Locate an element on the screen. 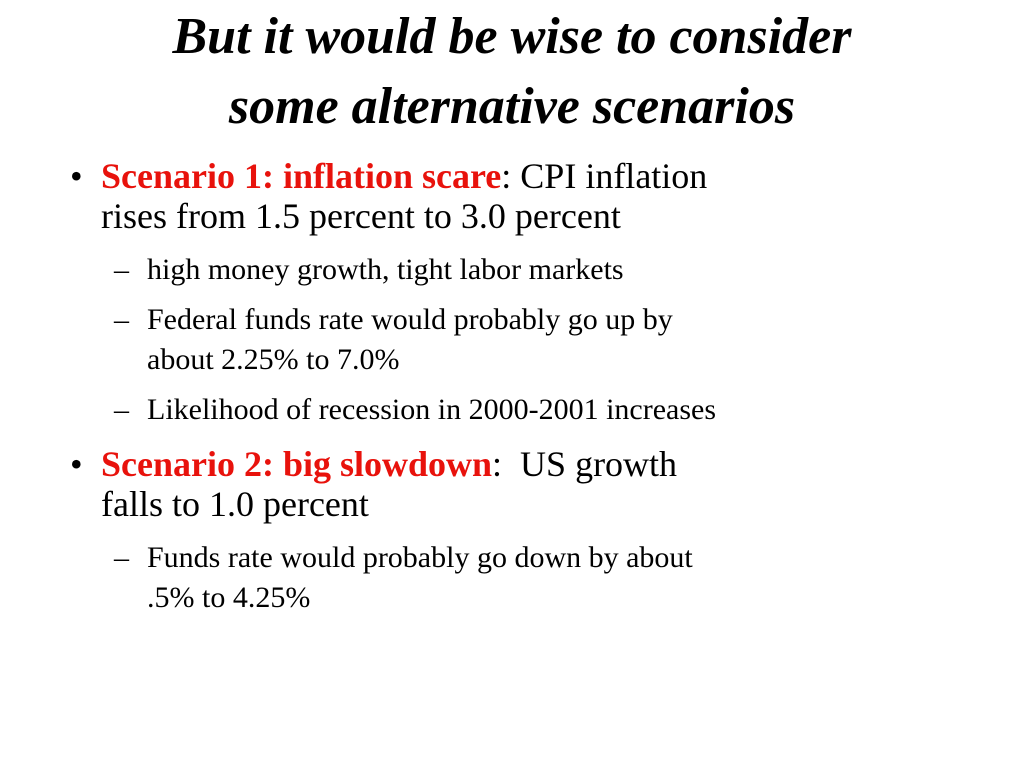 This screenshot has height=768, width=1024. slide-title-line-1: But it would be wise to consider is located at coordinates (512, 36).